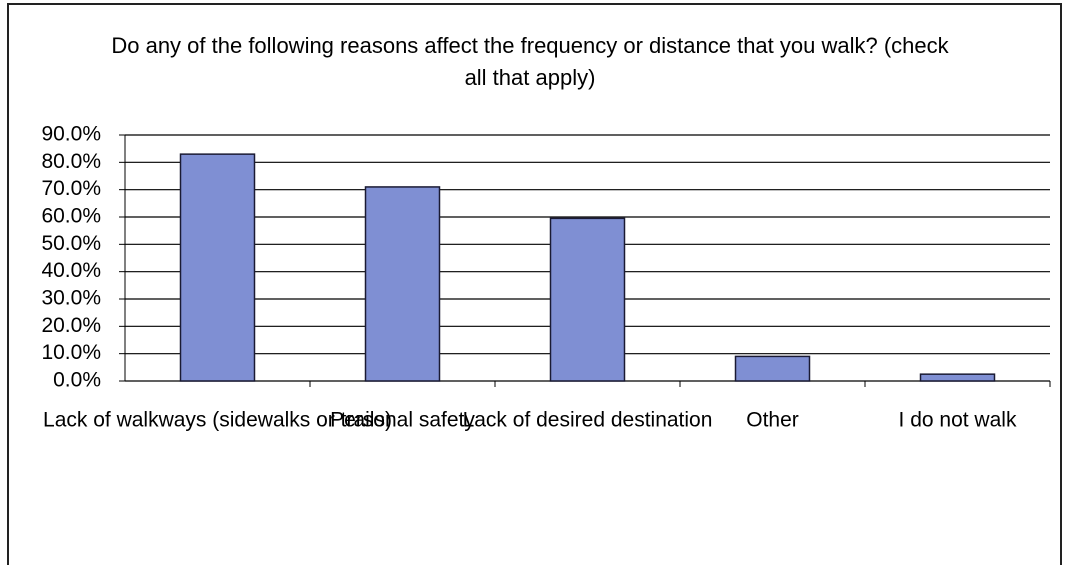 The width and height of the screenshot is (1065, 565). What do you see at coordinates (402, 420) in the screenshot?
I see `x-tick-label: Personal safety` at bounding box center [402, 420].